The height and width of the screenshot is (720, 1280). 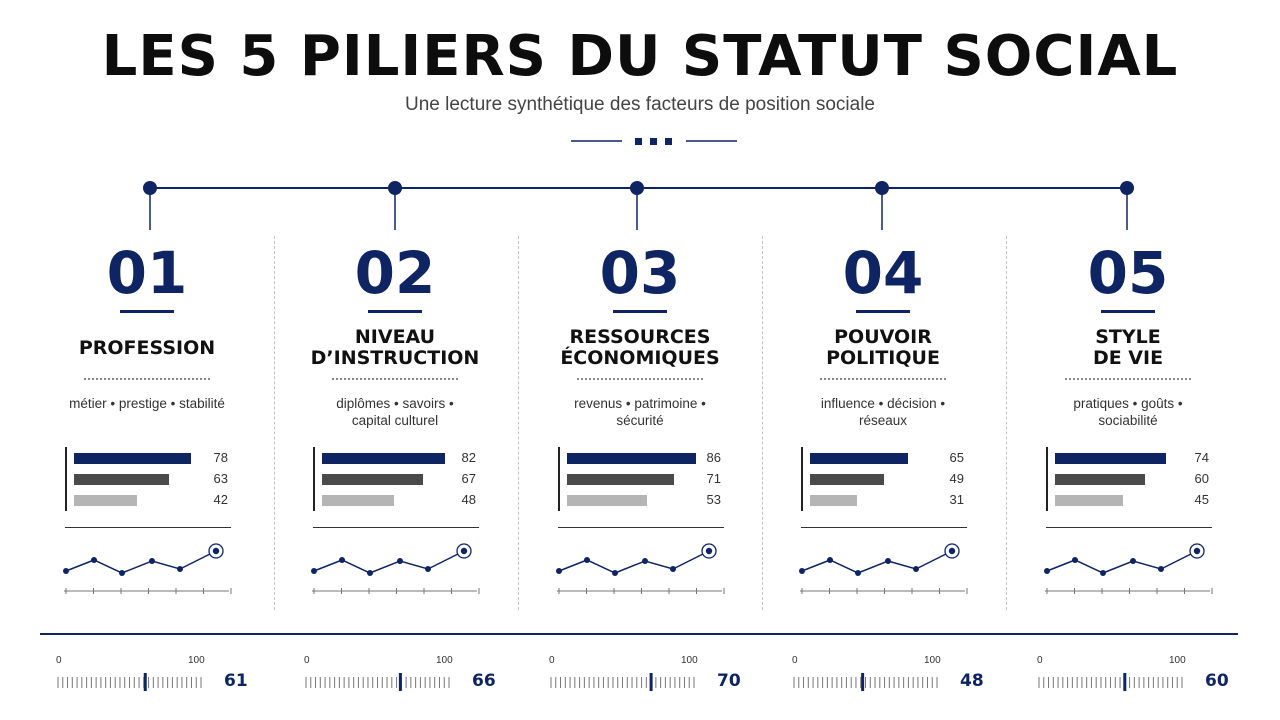 What do you see at coordinates (395, 273) in the screenshot?
I see `pillar-number: 02` at bounding box center [395, 273].